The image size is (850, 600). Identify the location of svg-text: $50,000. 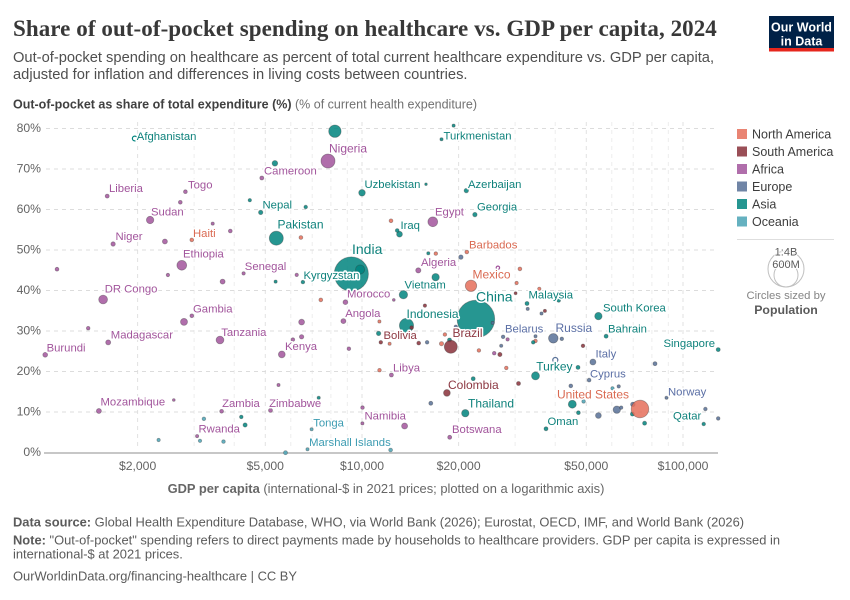
(586, 466).